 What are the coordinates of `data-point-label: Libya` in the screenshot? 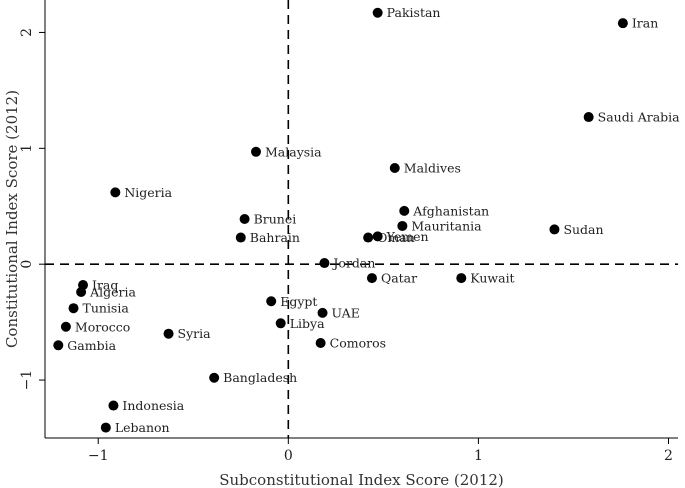 It's located at (307, 323).